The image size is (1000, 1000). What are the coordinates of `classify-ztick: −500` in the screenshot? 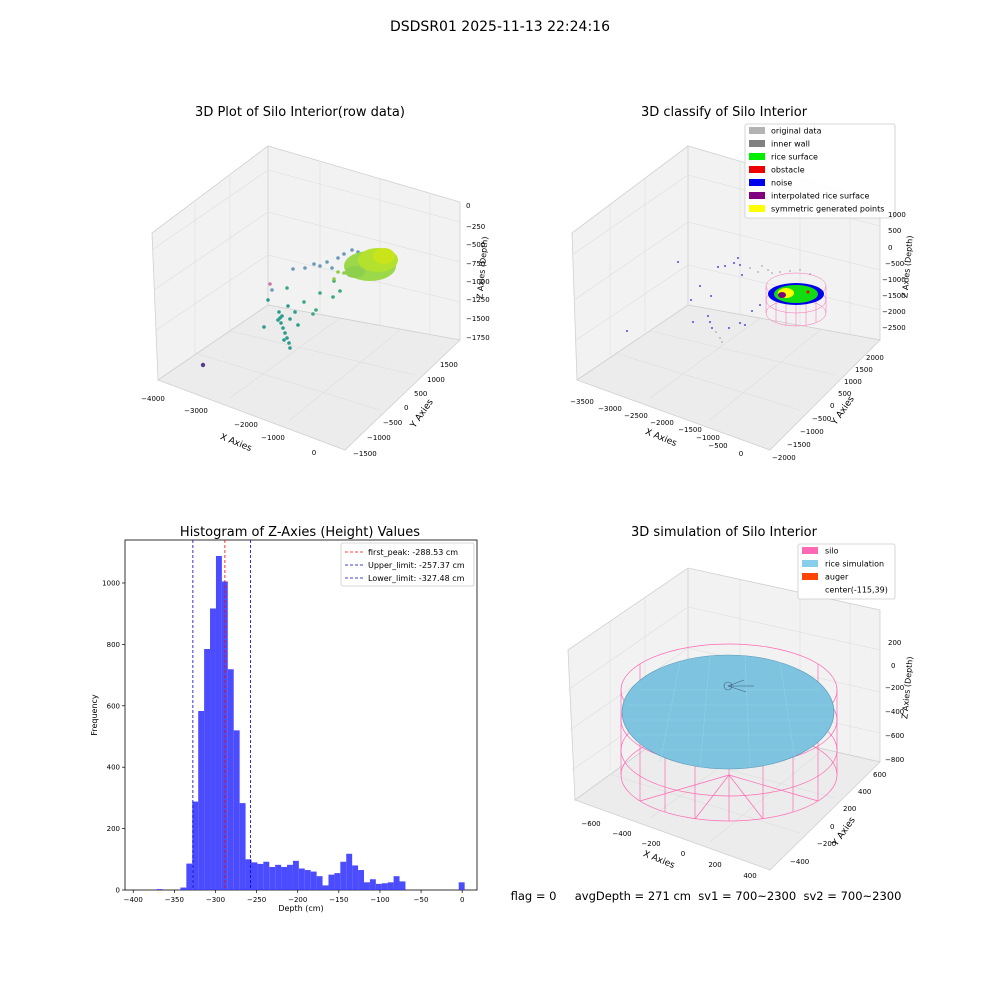 It's located at (894, 264).